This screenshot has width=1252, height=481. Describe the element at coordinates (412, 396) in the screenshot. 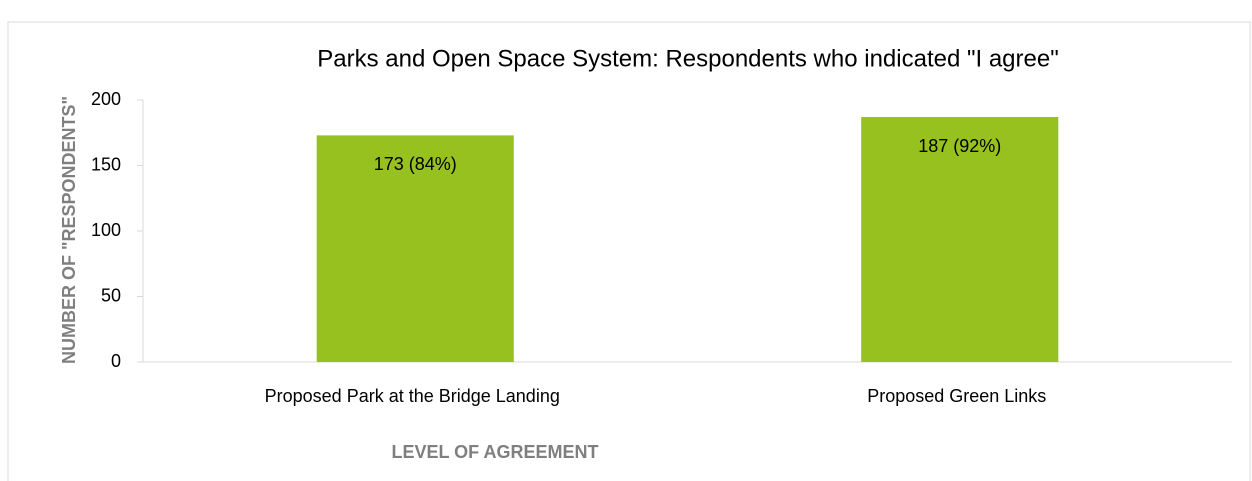

I see `x-tick-label: Proposed Park at the Bridge Landing` at that location.